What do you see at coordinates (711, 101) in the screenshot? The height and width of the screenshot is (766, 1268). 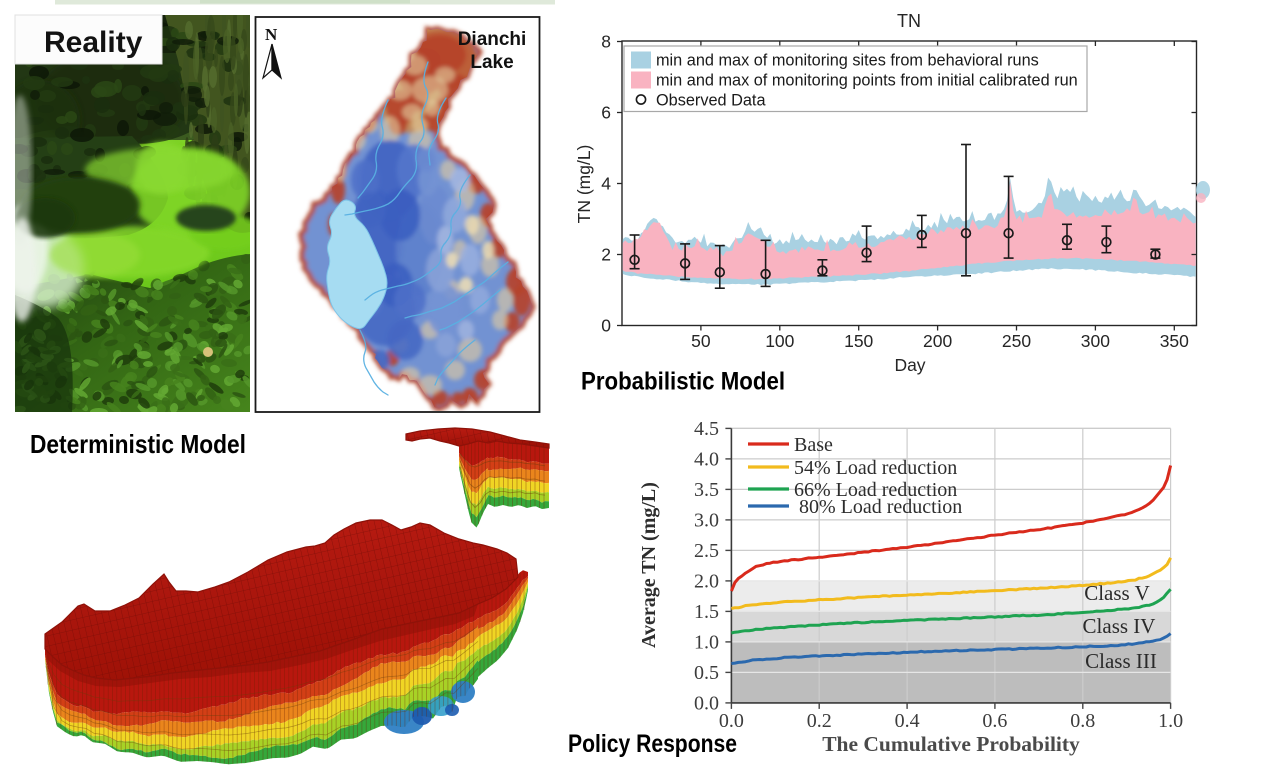 I see `svg-text: Observed Data` at bounding box center [711, 101].